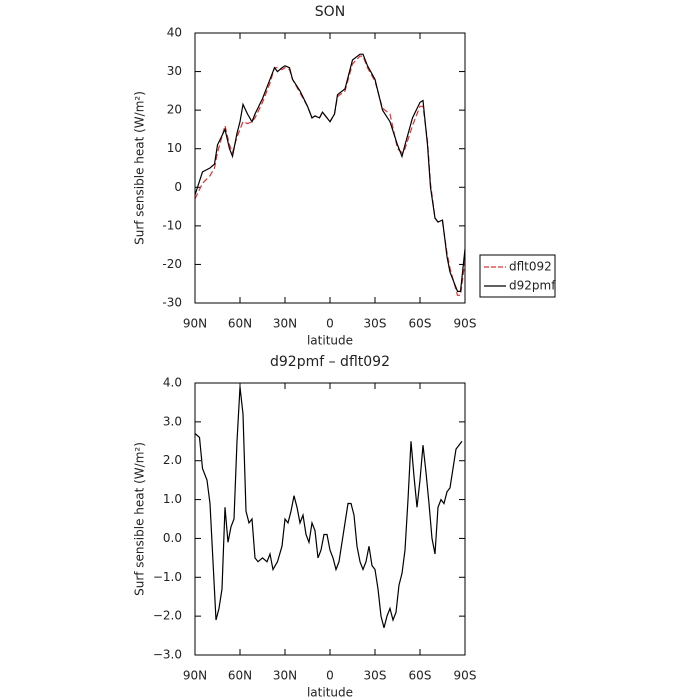  Describe the element at coordinates (172, 460) in the screenshot. I see `y-tick-label: 2.0` at that location.